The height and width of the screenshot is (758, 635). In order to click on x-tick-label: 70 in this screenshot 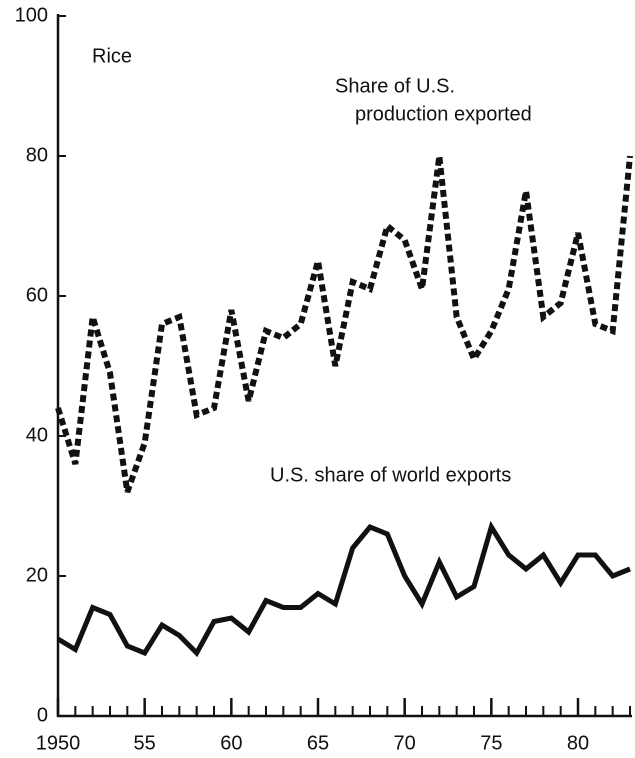, I will do `click(405, 743)`.